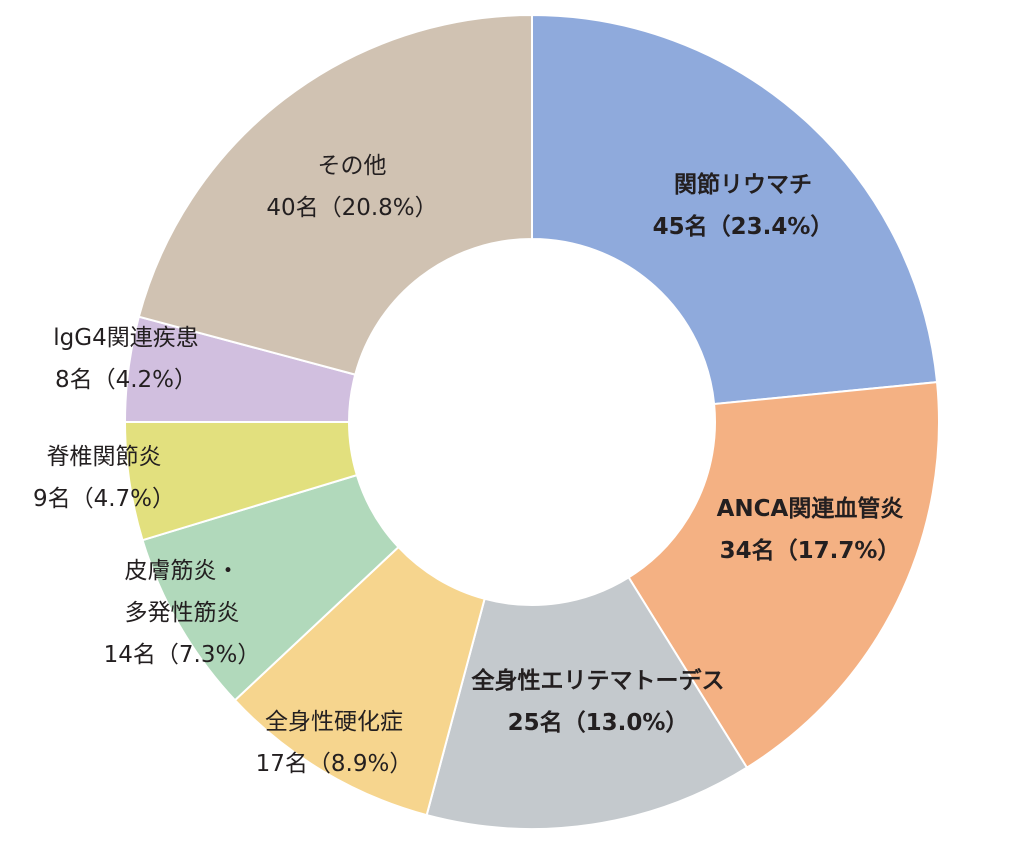  Describe the element at coordinates (810, 550) in the screenshot. I see `slice-value-label: 34名（17.7%）` at that location.